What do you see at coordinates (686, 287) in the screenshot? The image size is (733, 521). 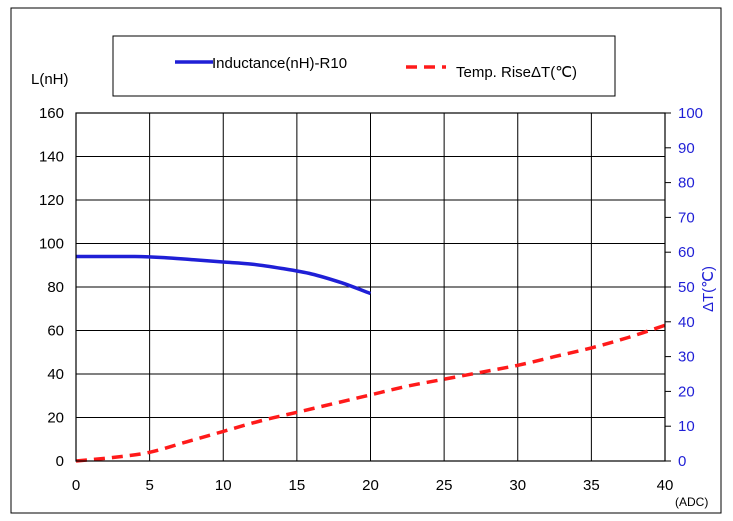 I see `y-right-tick-label-5: 50` at bounding box center [686, 287].